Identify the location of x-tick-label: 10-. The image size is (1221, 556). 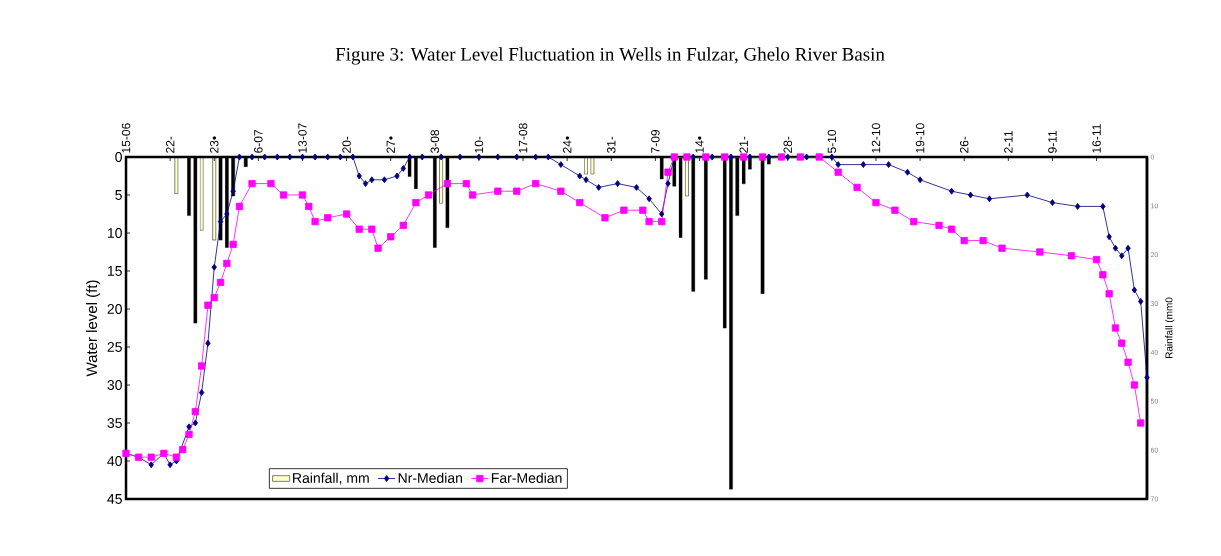
(479, 144).